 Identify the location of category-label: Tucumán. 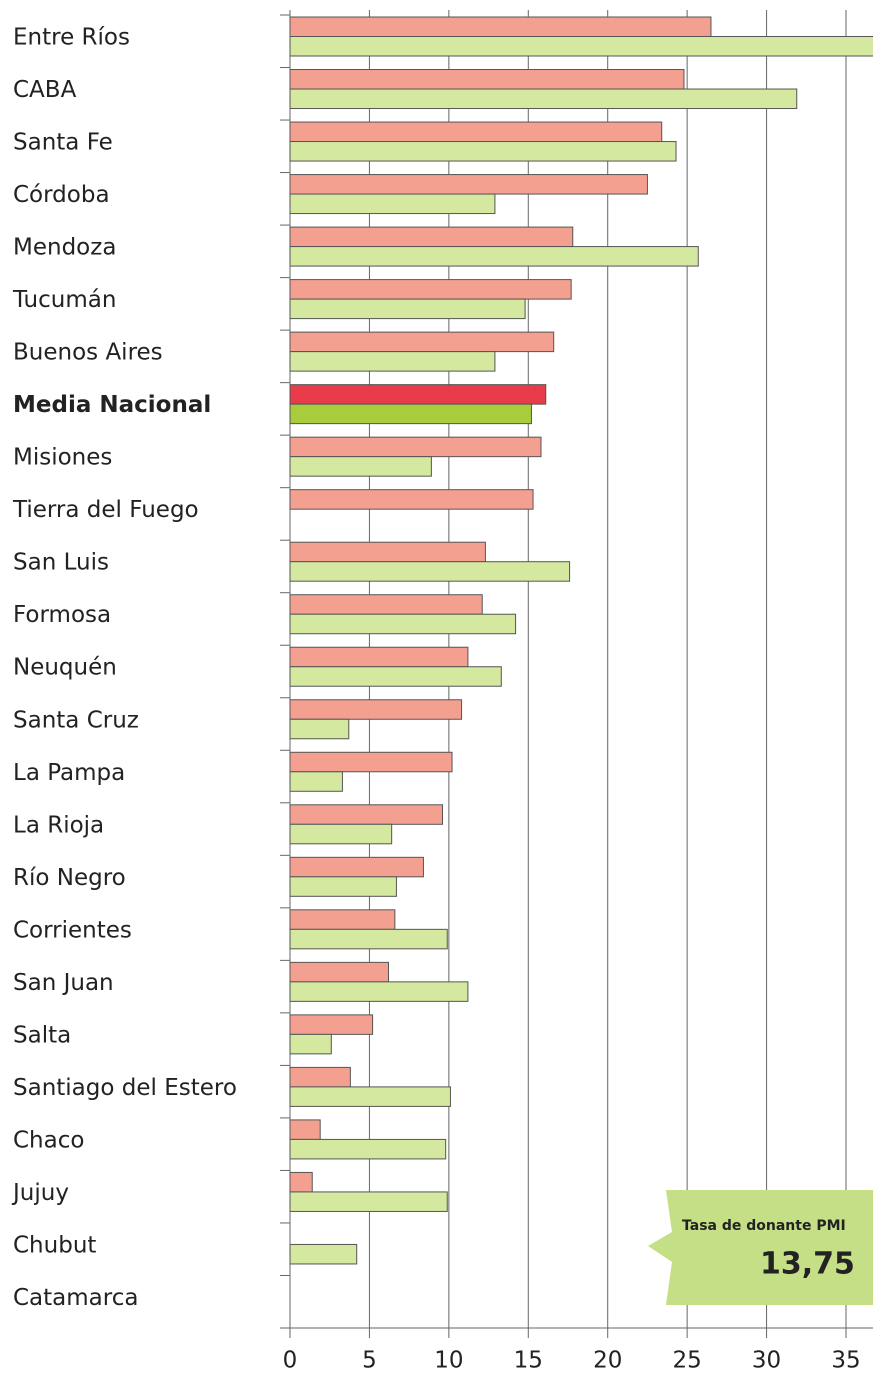
(64, 300).